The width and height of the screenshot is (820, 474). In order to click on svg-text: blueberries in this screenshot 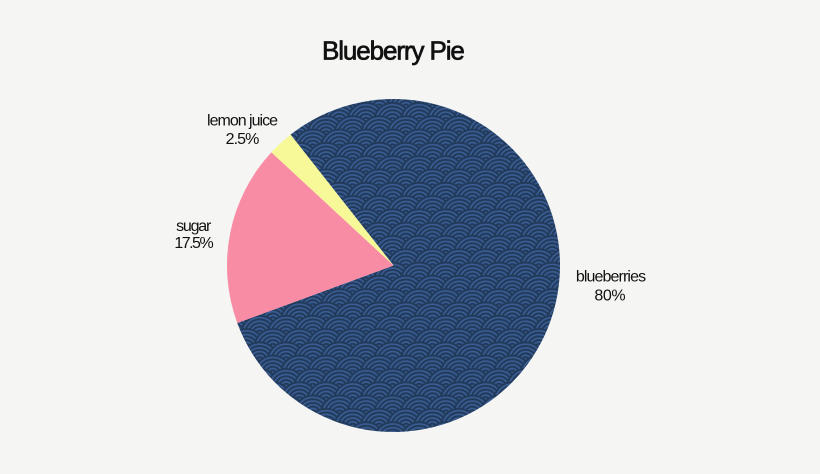, I will do `click(611, 276)`.